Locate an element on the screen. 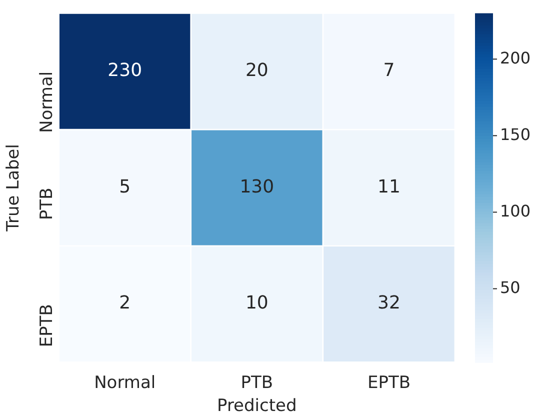  y-axis-title: True Label is located at coordinates (14, 188).